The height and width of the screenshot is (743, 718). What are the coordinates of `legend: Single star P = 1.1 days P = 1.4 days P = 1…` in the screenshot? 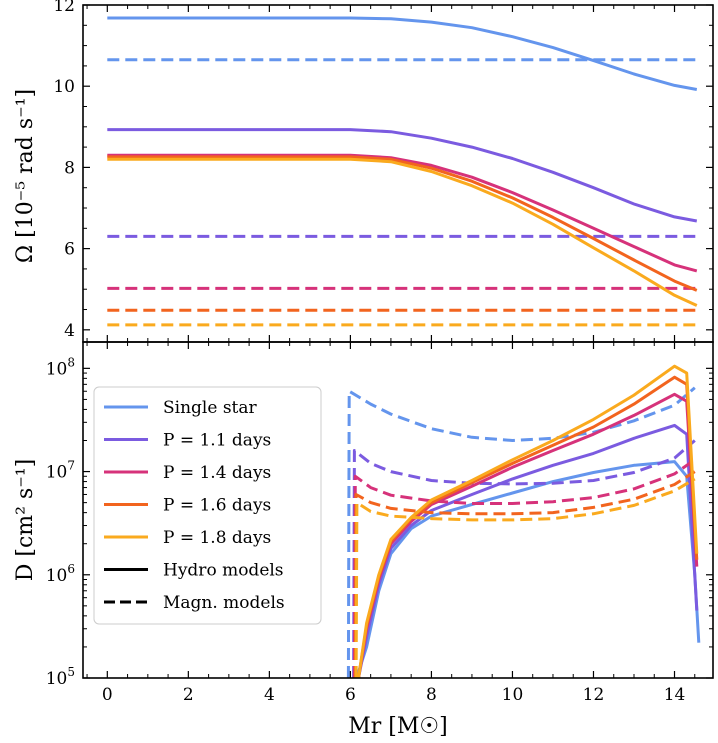 It's located at (207, 505).